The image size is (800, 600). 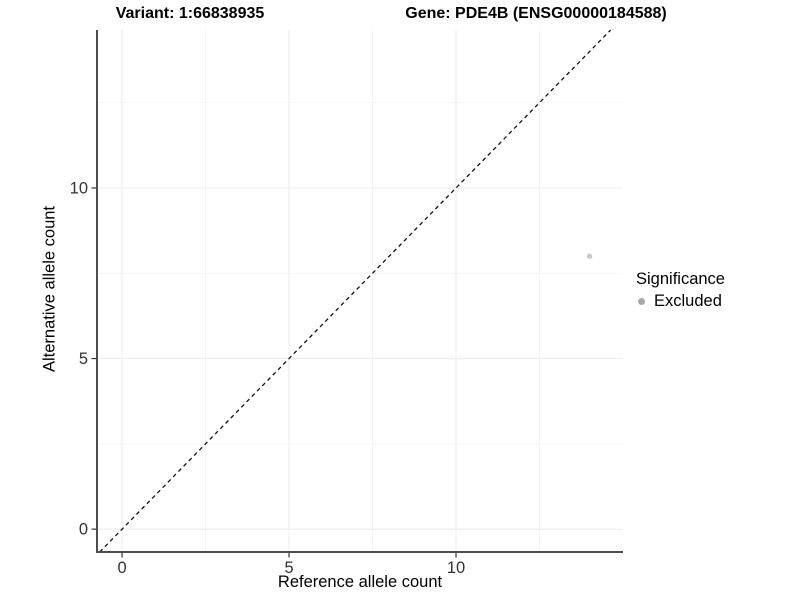 What do you see at coordinates (456, 568) in the screenshot?
I see `x-tick-label: 10` at bounding box center [456, 568].